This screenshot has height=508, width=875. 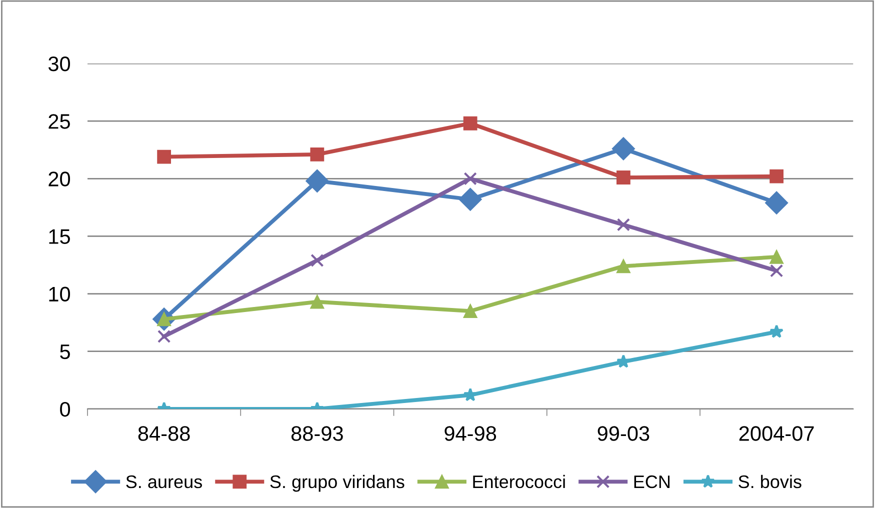 What do you see at coordinates (164, 433) in the screenshot?
I see `x-tick-label: 84-88` at bounding box center [164, 433].